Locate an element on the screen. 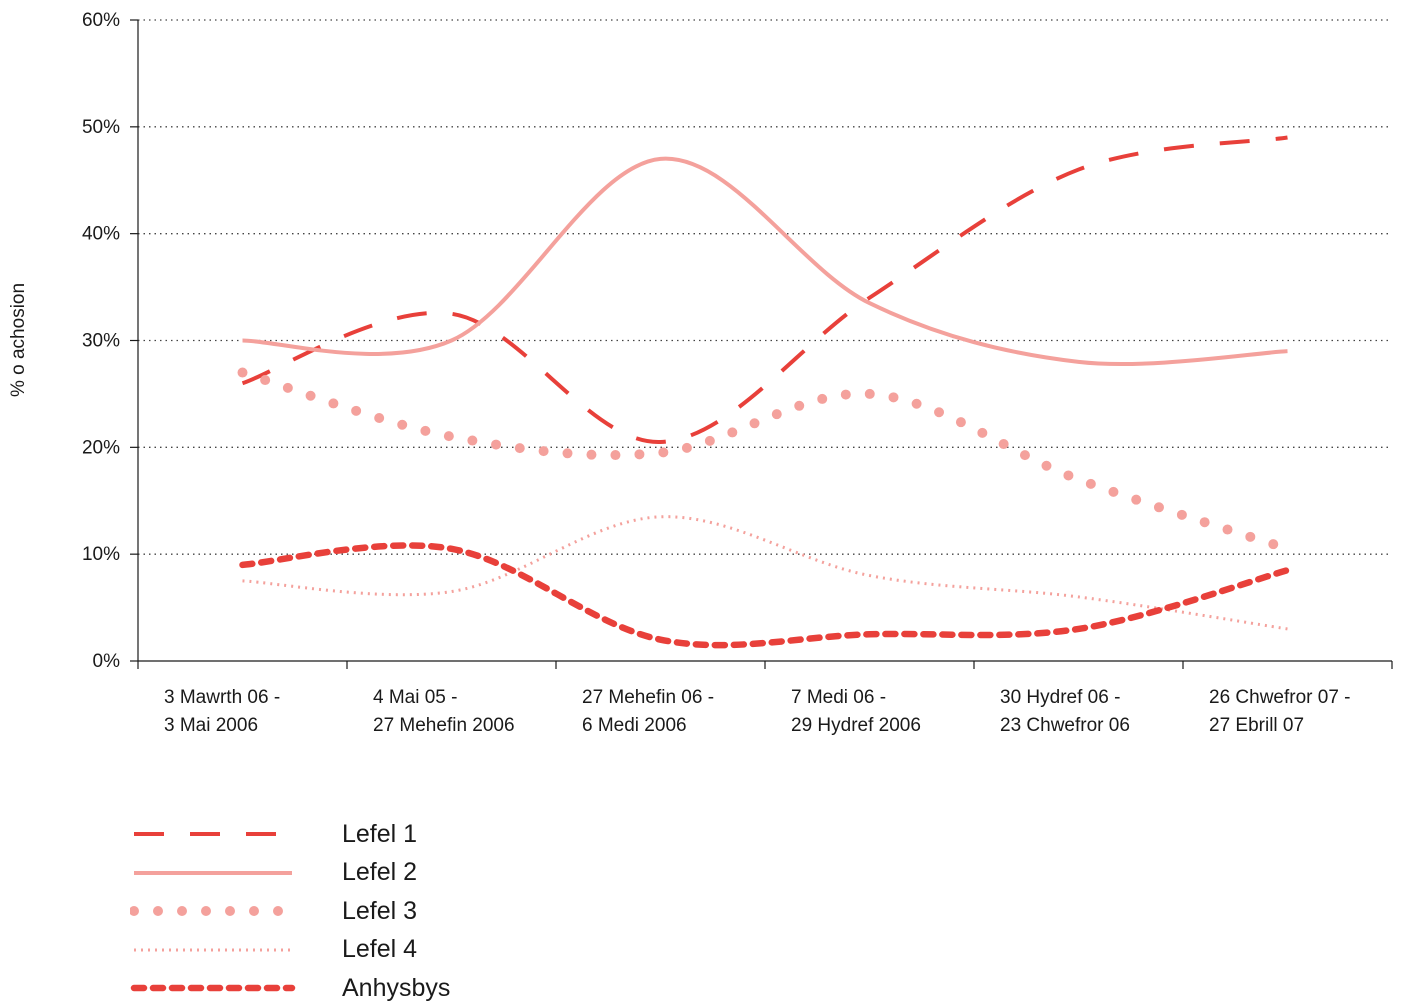 This screenshot has width=1403, height=1008. legend-item-lefel-1: Lefel 1 is located at coordinates (290, 834).